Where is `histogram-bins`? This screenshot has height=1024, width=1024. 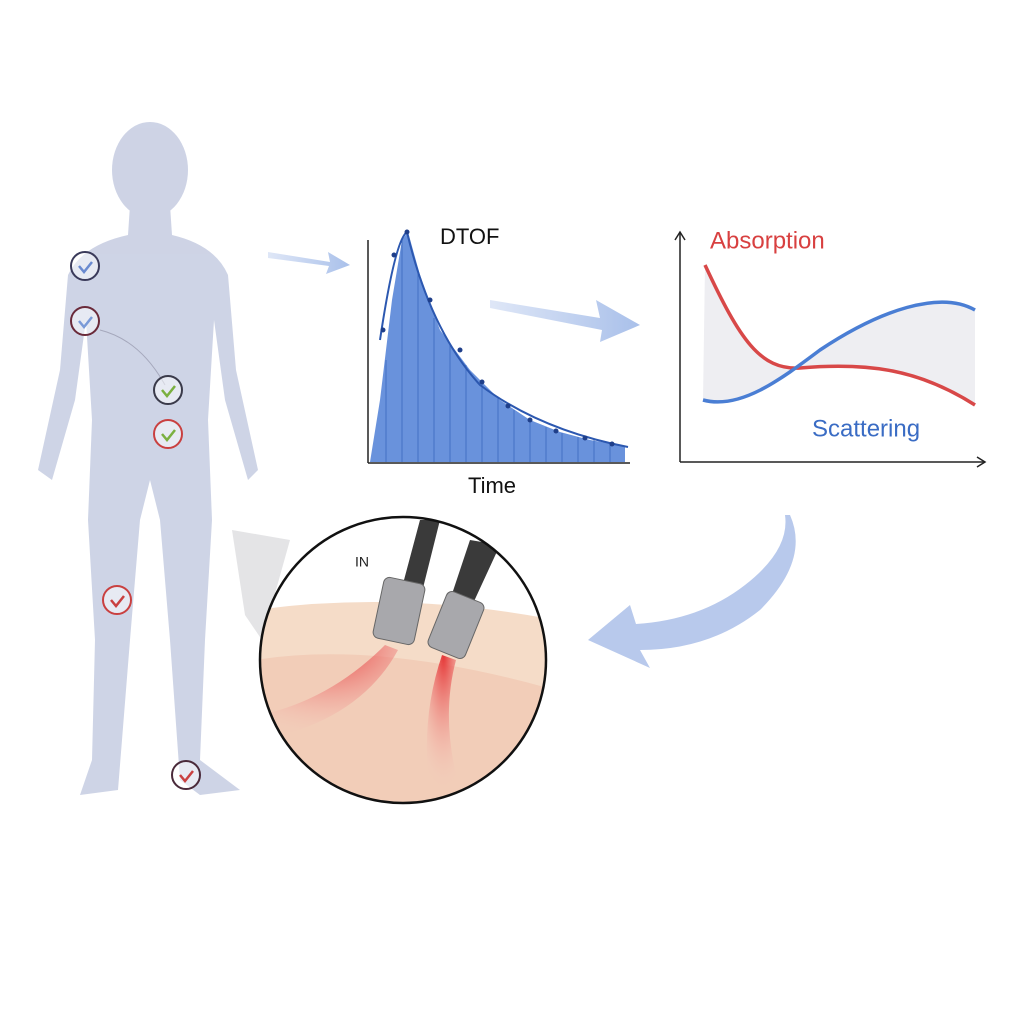
histogram-bins is located at coordinates (498, 351).